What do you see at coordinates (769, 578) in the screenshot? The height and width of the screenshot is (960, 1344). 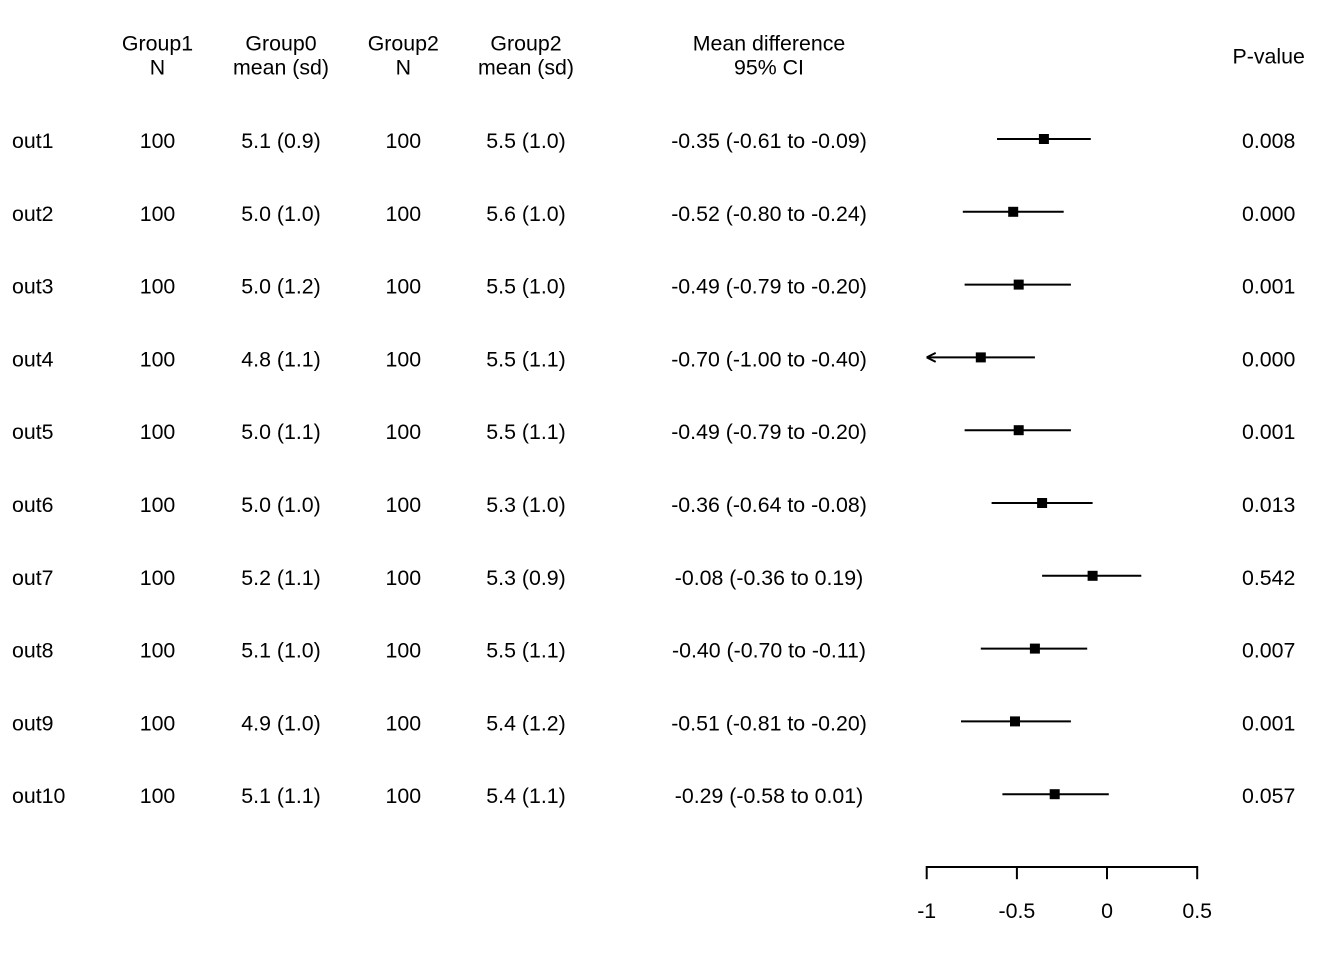 I see `svg-text: -0.08 (-0.36 to 0.19)` at bounding box center [769, 578].